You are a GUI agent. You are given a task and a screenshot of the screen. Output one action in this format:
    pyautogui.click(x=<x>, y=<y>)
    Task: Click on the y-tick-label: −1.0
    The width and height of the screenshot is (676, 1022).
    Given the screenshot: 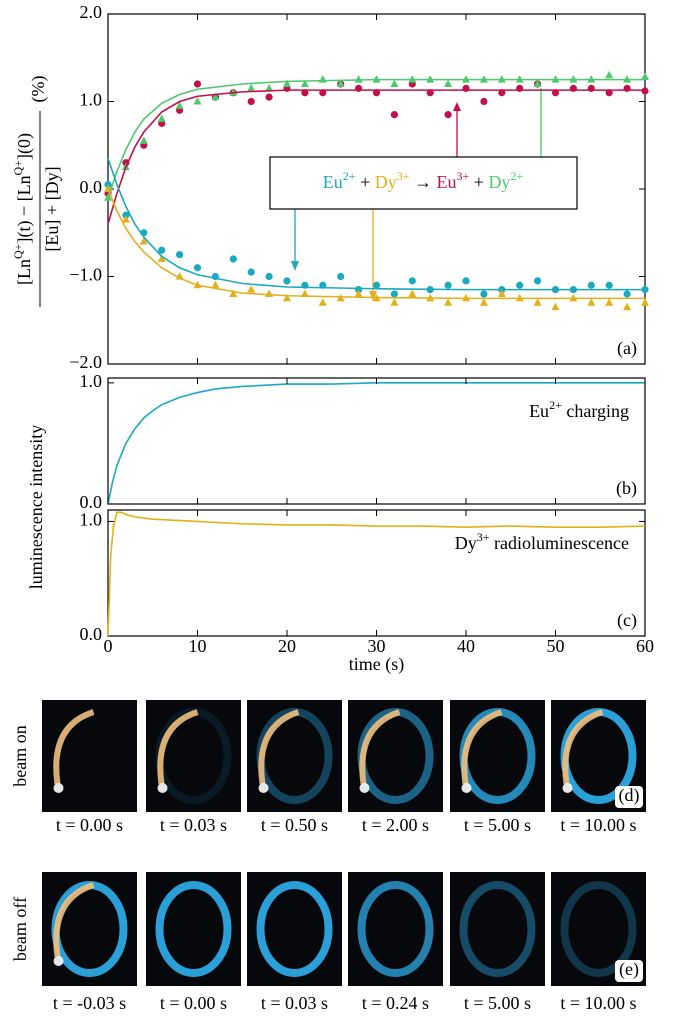 What is the action you would take?
    pyautogui.click(x=85, y=275)
    